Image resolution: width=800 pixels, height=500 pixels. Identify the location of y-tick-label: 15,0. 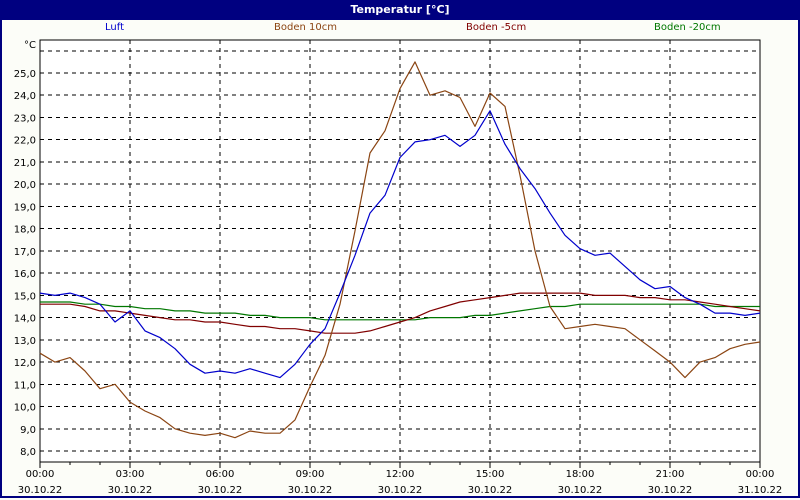
(25, 296).